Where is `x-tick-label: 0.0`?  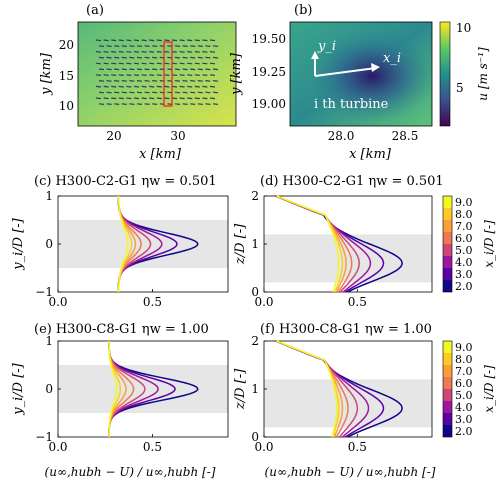 x-tick-label: 0.0 is located at coordinates (57, 302).